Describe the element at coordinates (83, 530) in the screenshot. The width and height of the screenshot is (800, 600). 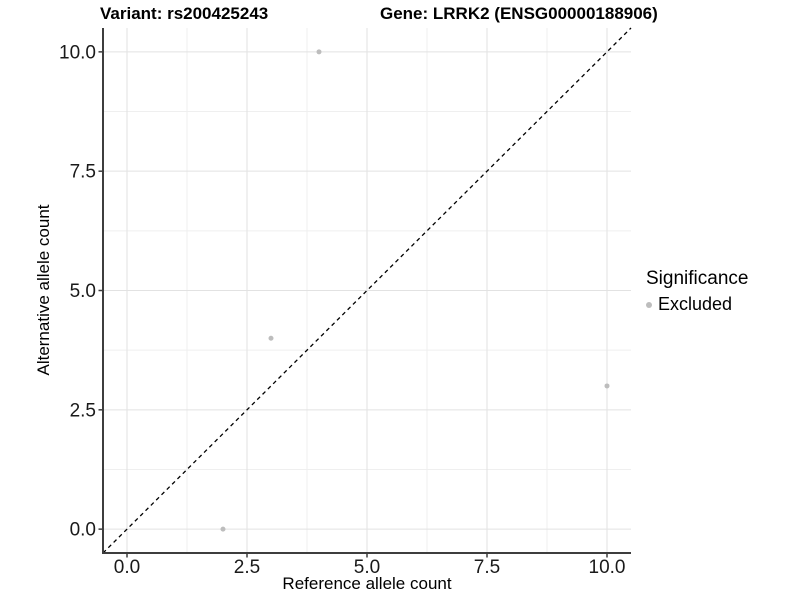
I see `y-tick-label: 0.0` at that location.